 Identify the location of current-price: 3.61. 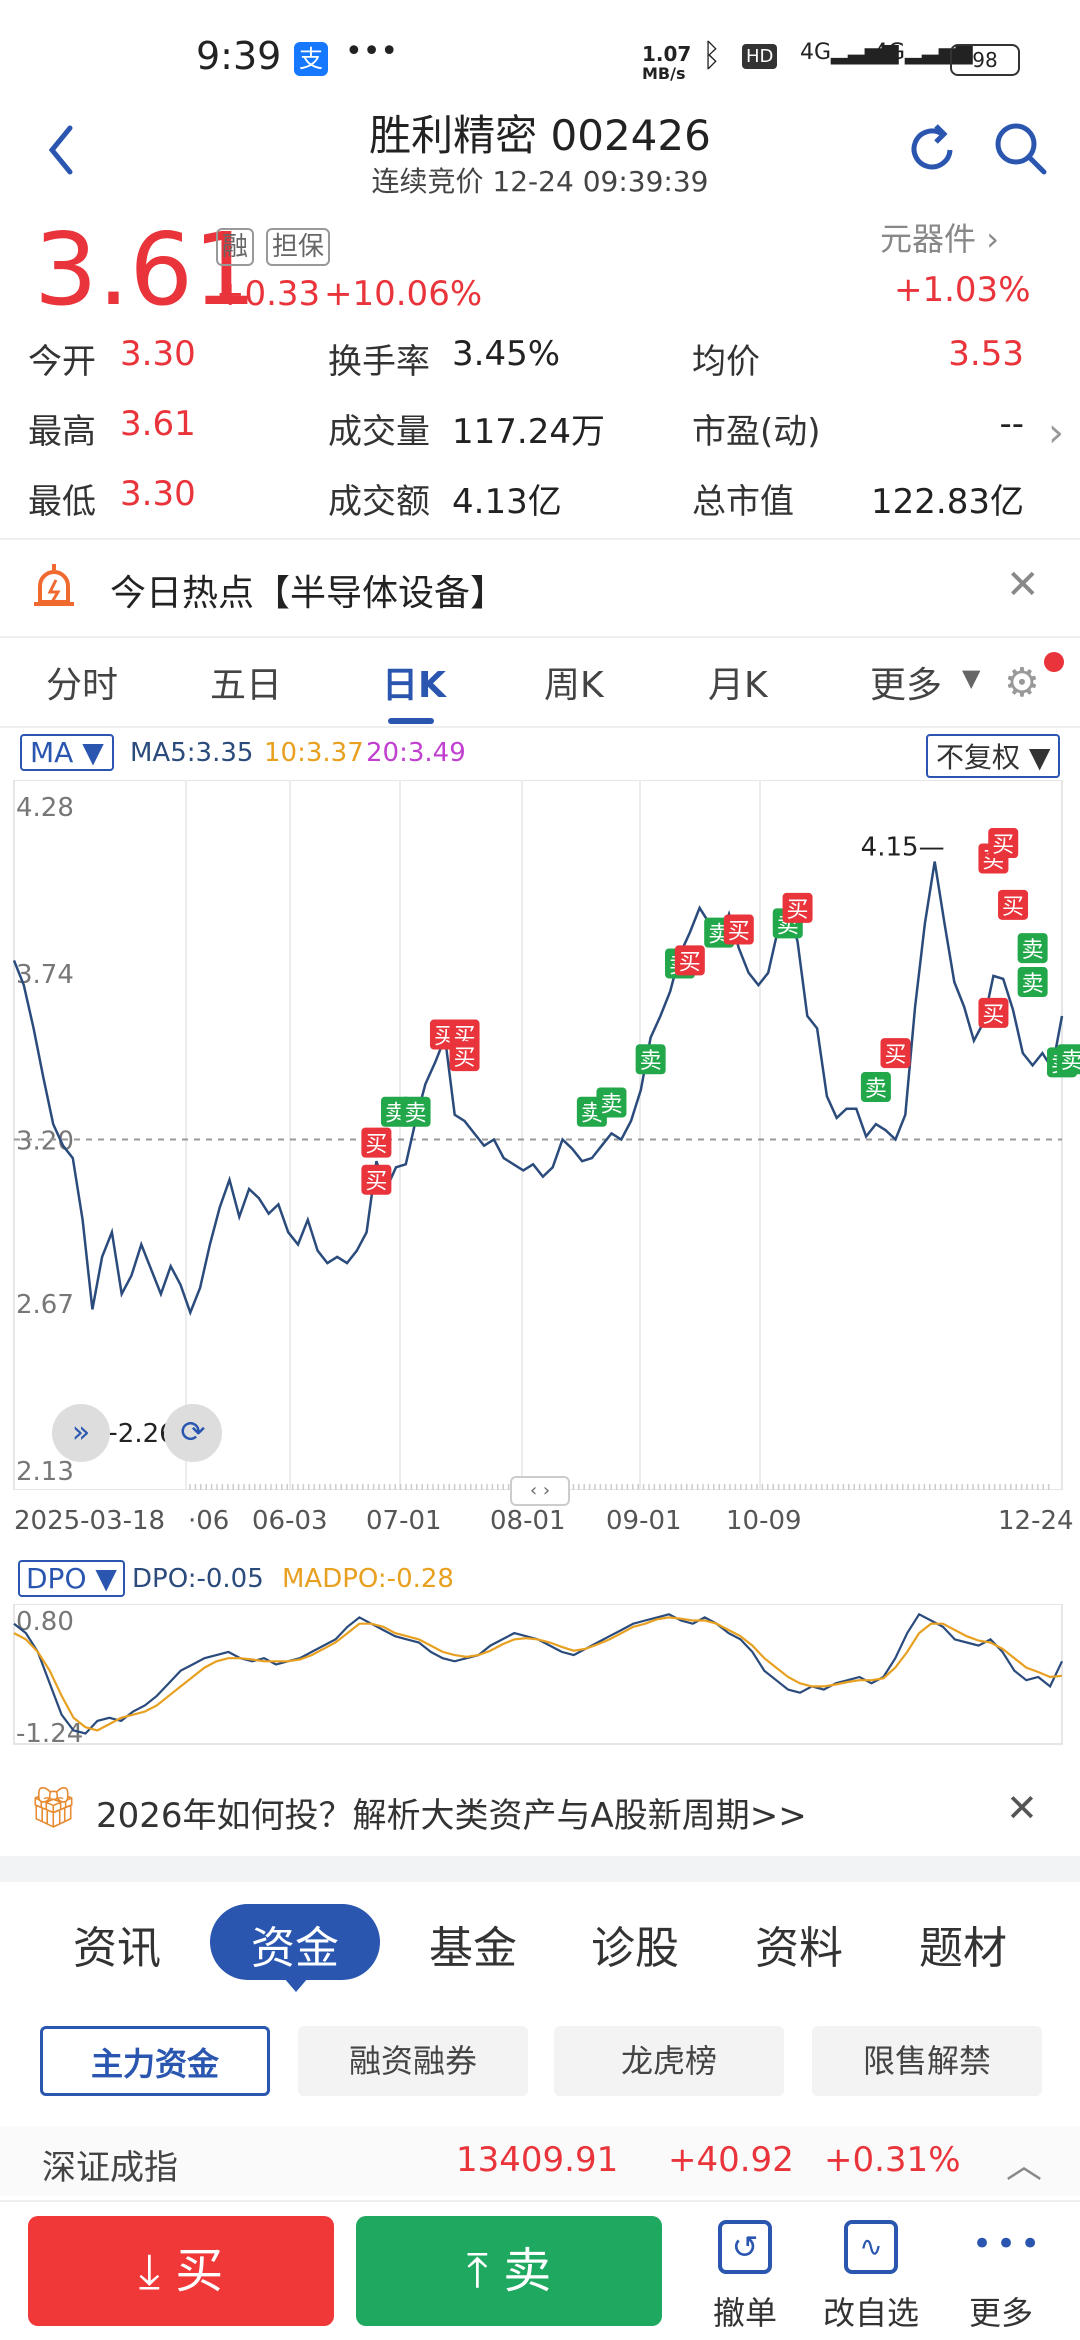
(145, 269).